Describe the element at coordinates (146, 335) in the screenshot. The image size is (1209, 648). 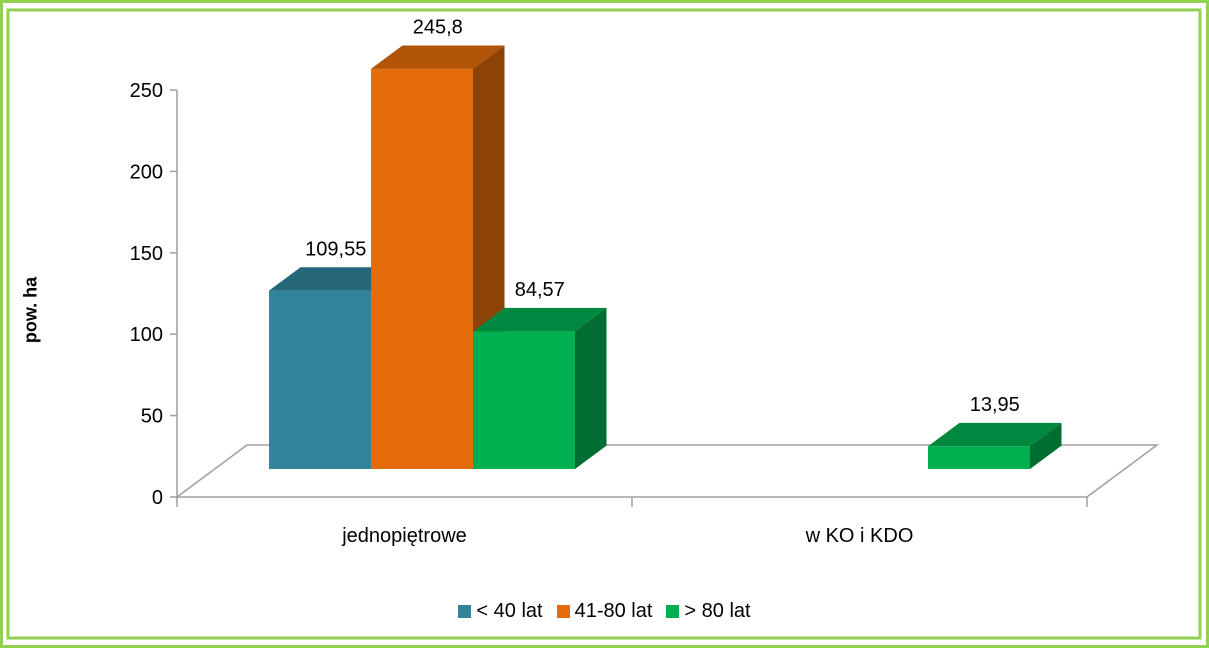
I see `y-tick-label: 100` at that location.